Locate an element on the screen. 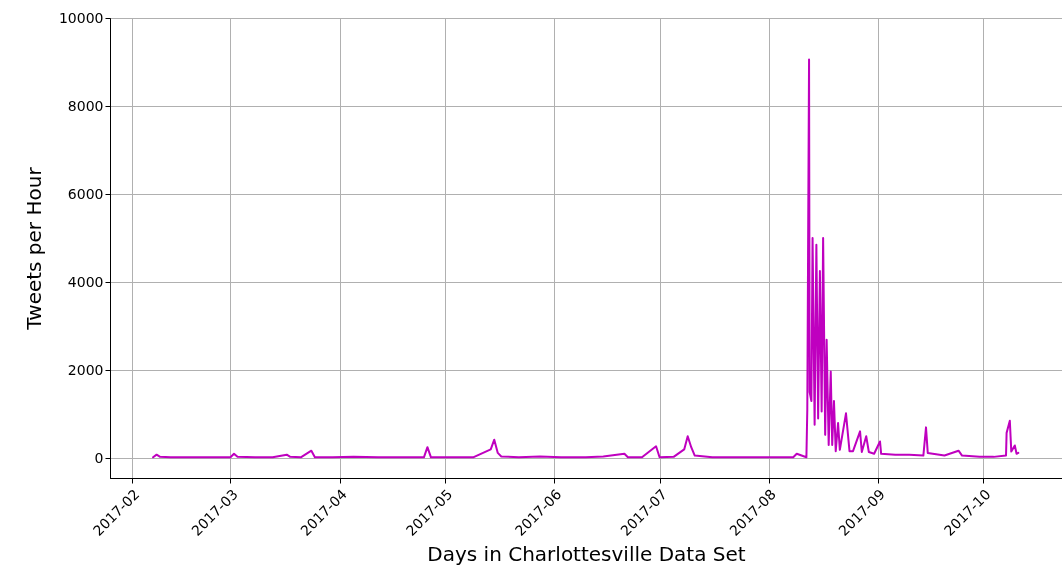  y-tick-label: 8000 is located at coordinates (85, 105).